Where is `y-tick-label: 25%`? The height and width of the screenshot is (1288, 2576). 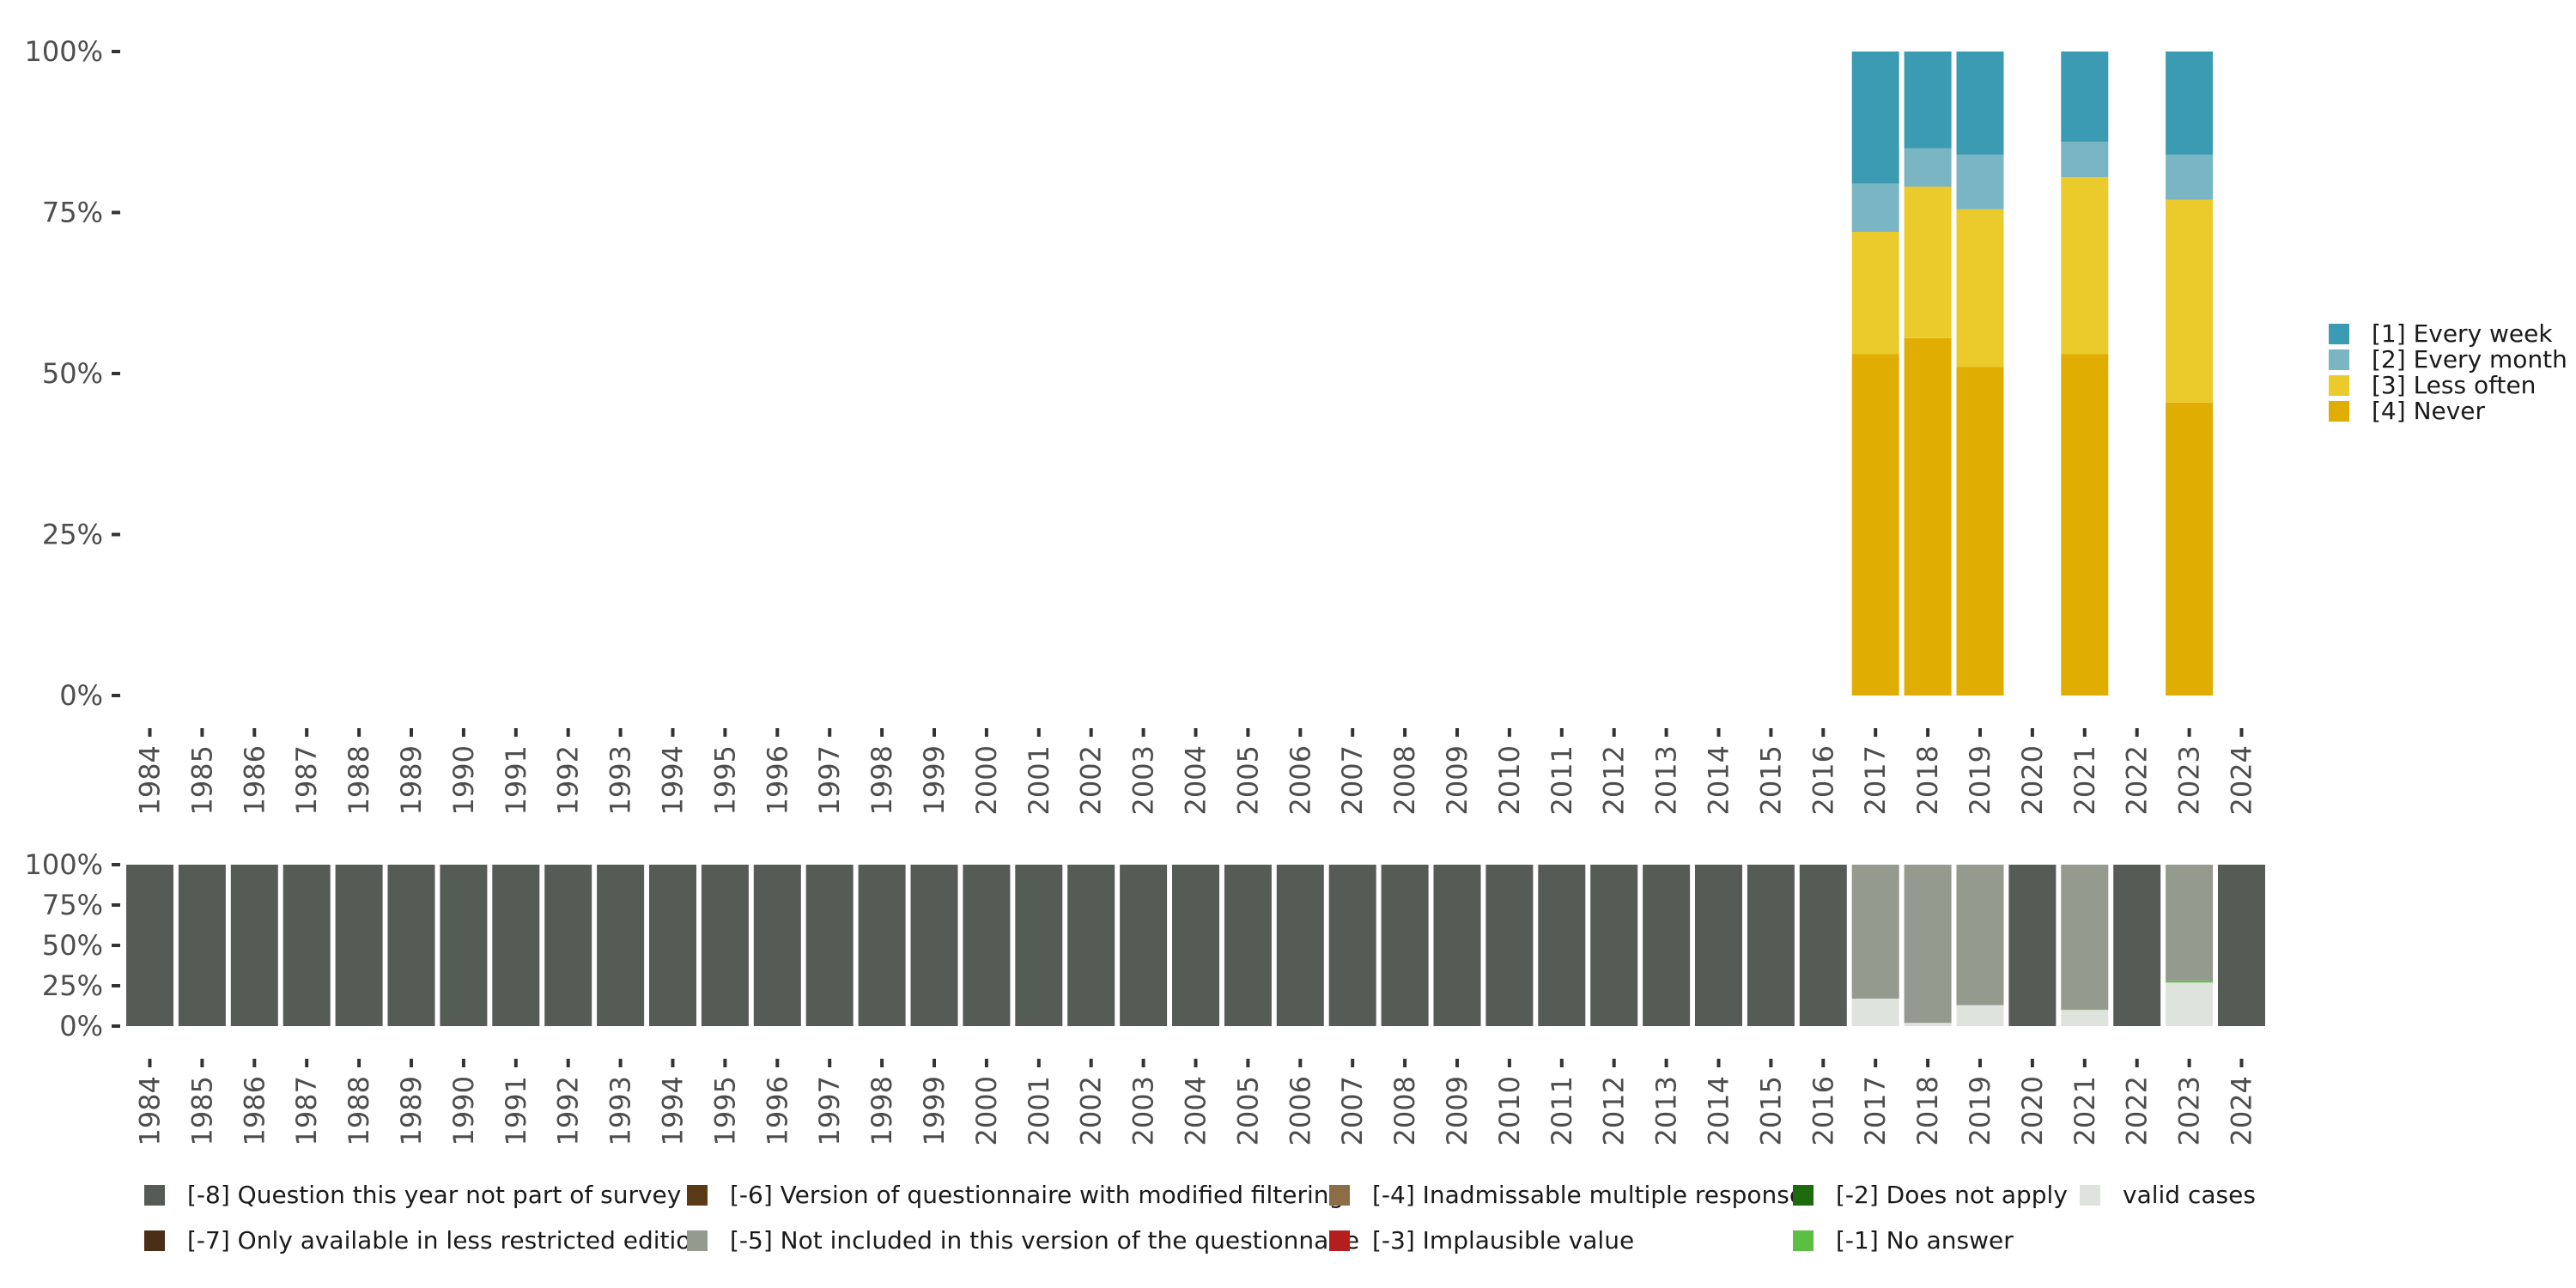 y-tick-label: 25% is located at coordinates (72, 535).